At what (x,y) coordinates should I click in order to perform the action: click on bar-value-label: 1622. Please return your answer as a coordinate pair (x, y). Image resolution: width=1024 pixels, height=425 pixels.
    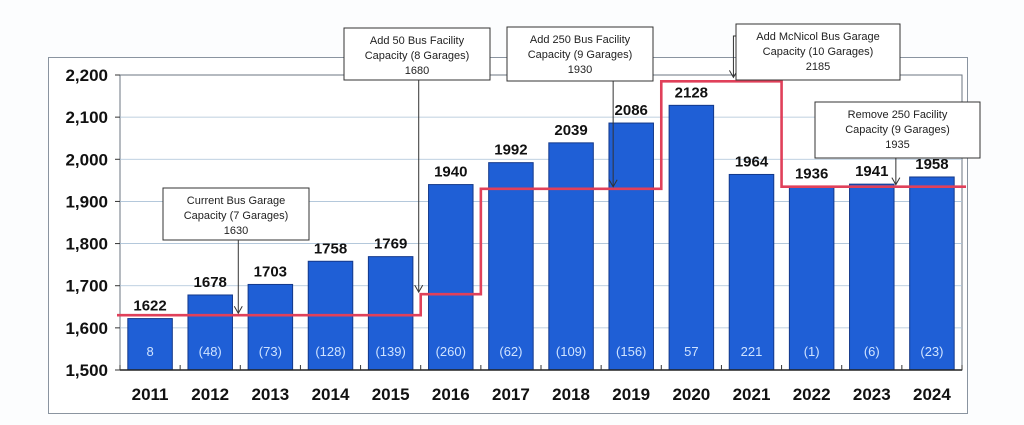
    Looking at the image, I should click on (149, 306).